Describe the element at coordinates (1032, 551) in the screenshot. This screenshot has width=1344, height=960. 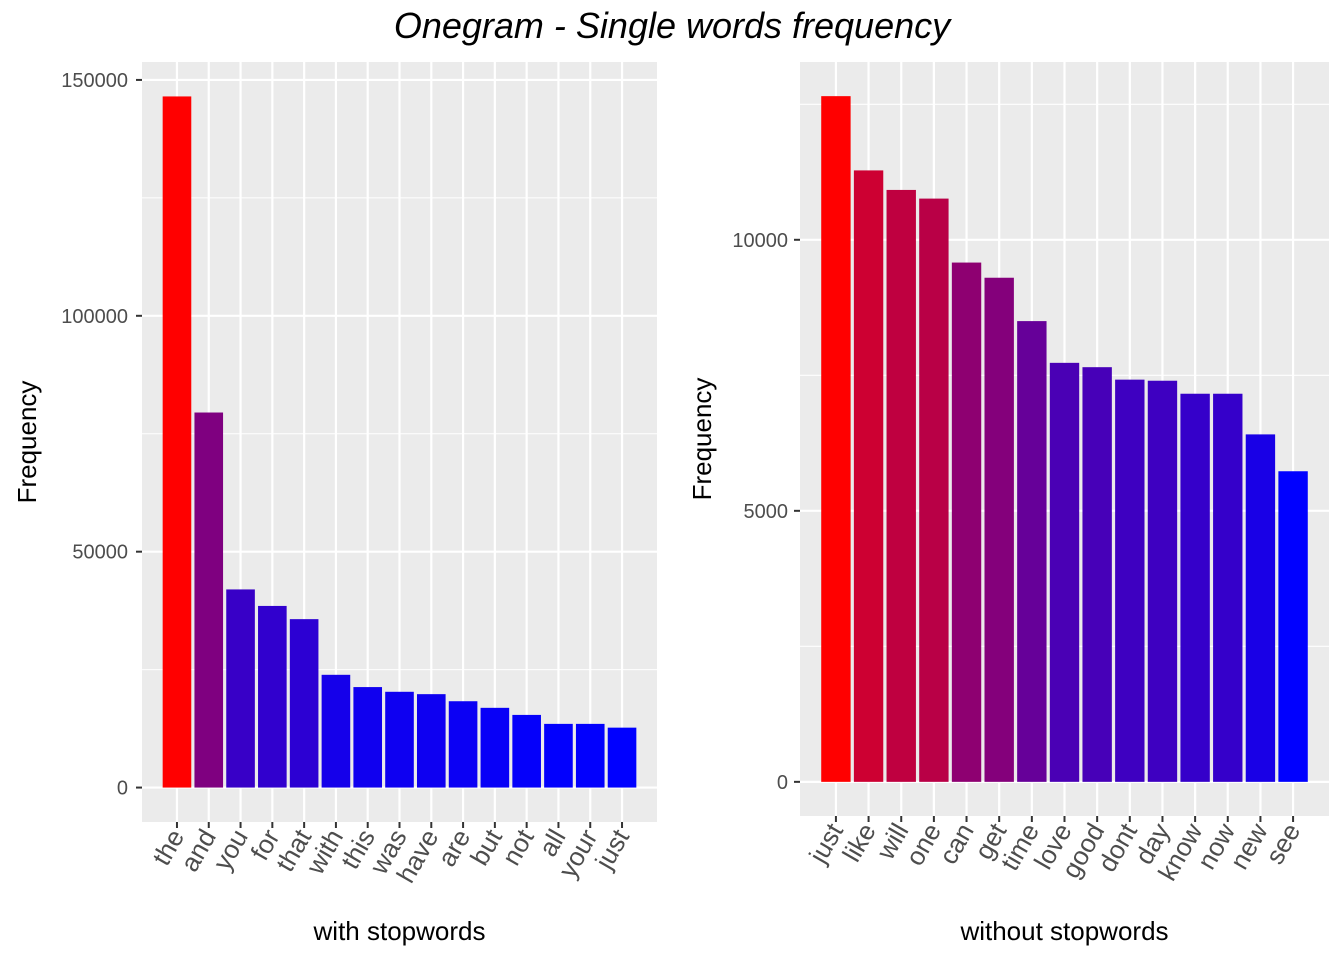
I see `bar-time` at that location.